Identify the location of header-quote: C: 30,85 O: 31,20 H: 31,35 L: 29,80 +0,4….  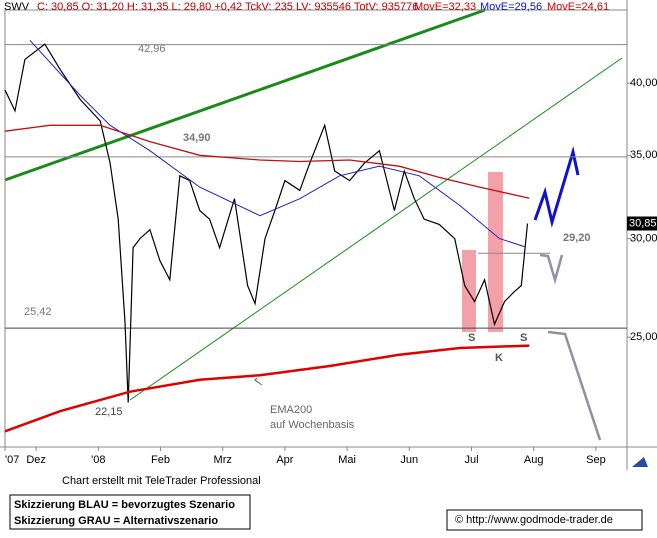
(227, 7).